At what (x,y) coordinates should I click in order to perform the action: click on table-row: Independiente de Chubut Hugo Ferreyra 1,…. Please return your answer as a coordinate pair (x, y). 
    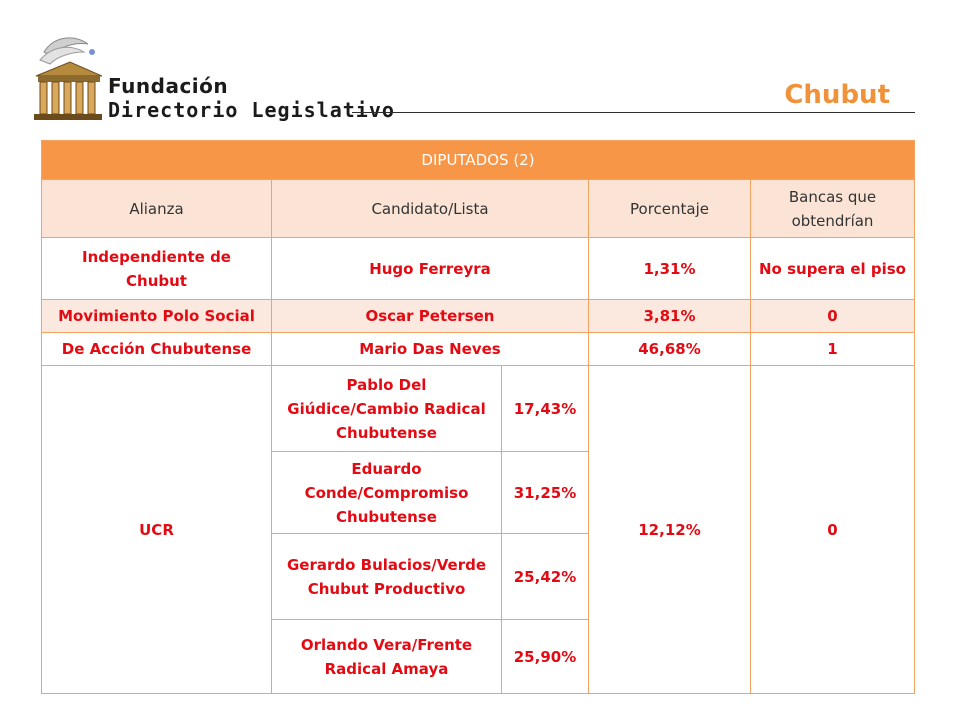
    Looking at the image, I should click on (478, 268).